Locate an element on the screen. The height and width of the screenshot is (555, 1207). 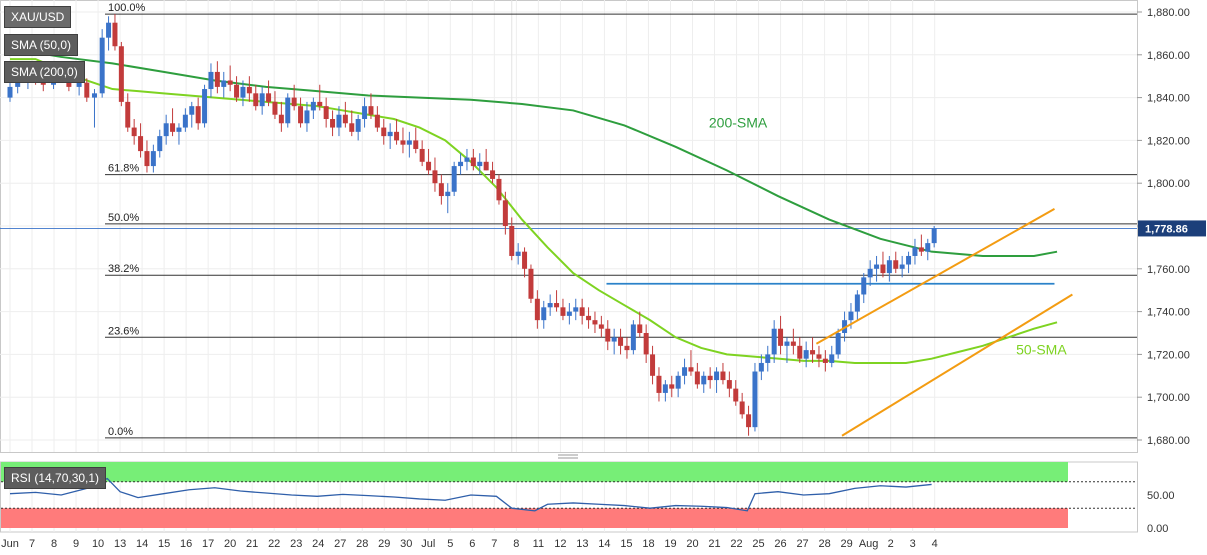
x-axis-label: 9 is located at coordinates (76, 544).